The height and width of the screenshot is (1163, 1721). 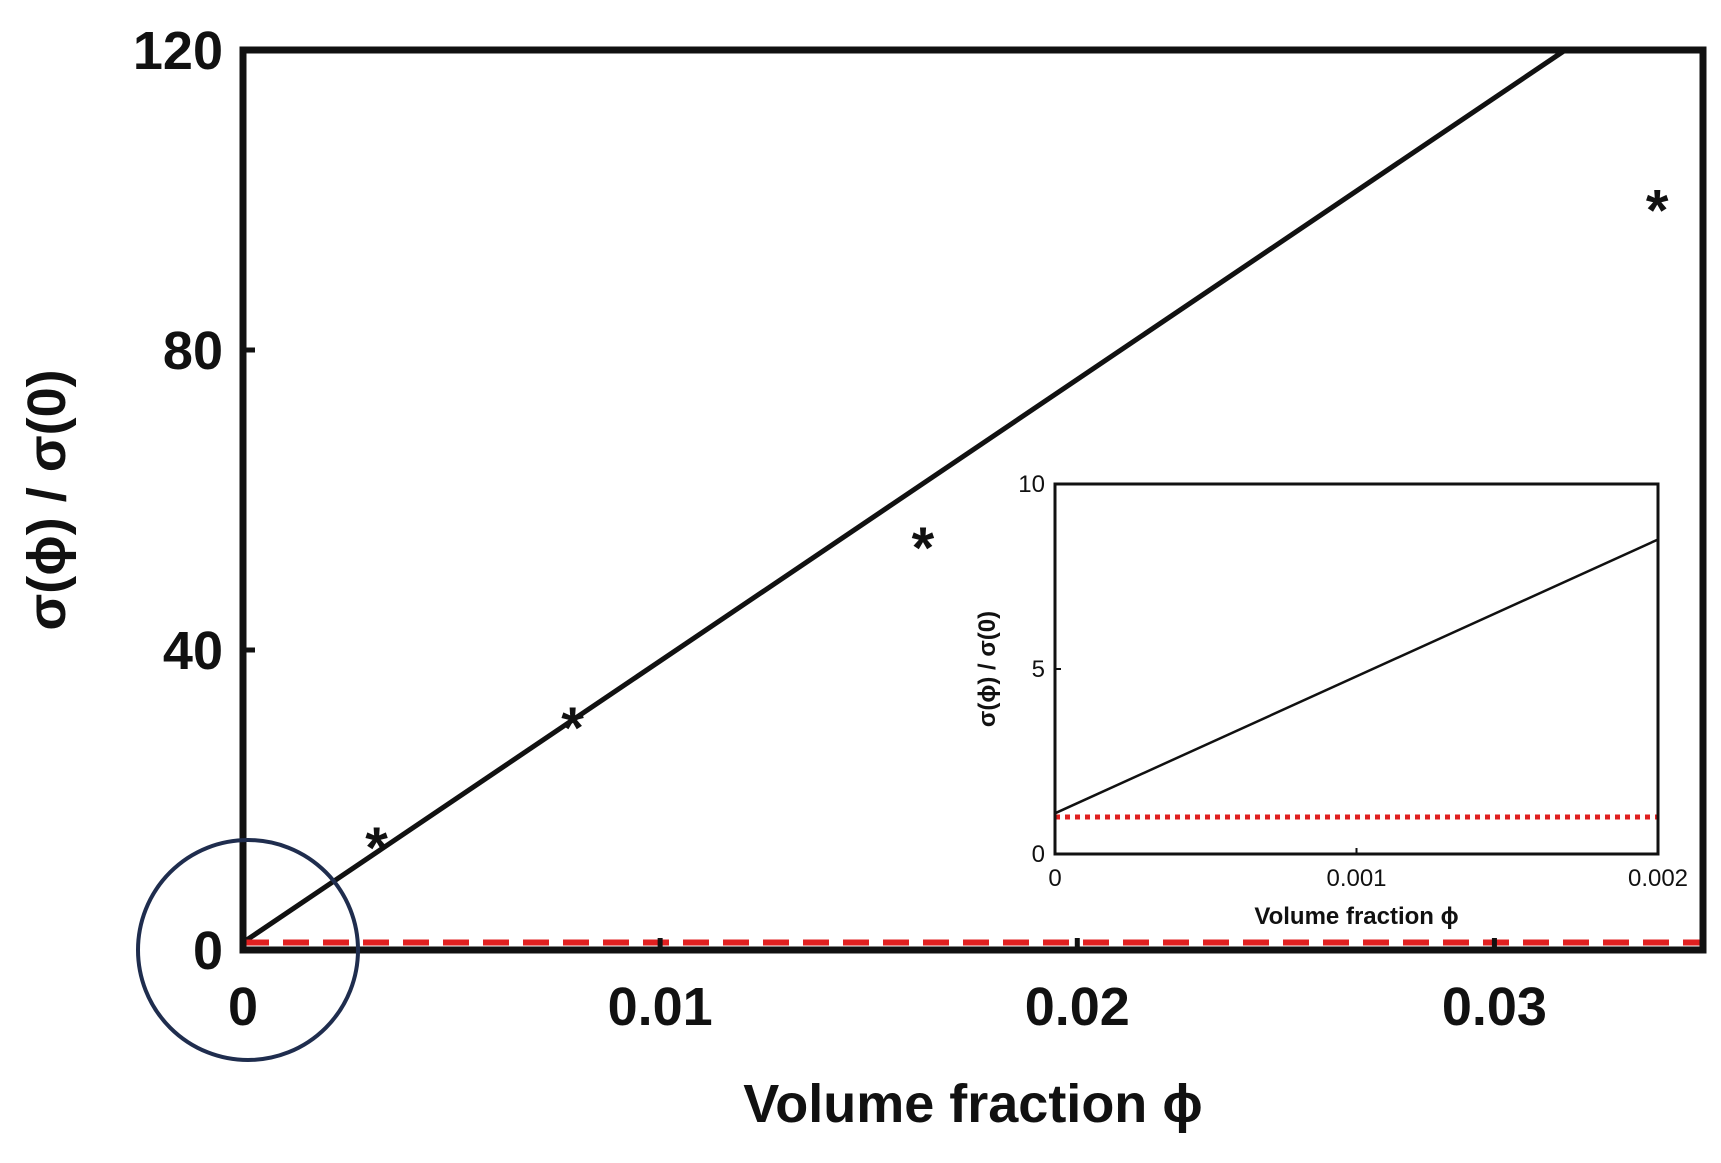 I want to click on inset-x-tick-label-0: 0, so click(x=1054, y=878).